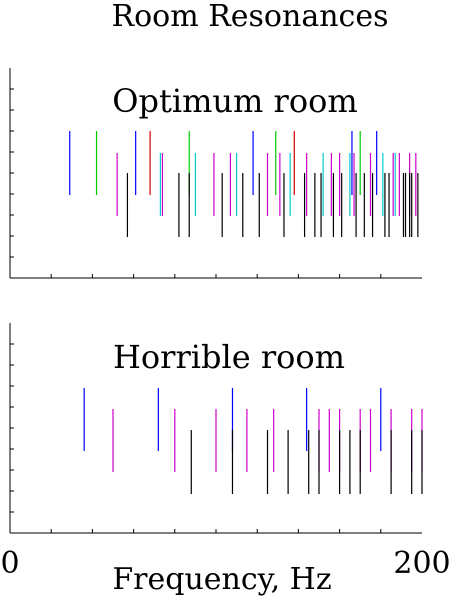  Describe the element at coordinates (253, 441) in the screenshot. I see `panel-horrible-resonance-lines` at that location.